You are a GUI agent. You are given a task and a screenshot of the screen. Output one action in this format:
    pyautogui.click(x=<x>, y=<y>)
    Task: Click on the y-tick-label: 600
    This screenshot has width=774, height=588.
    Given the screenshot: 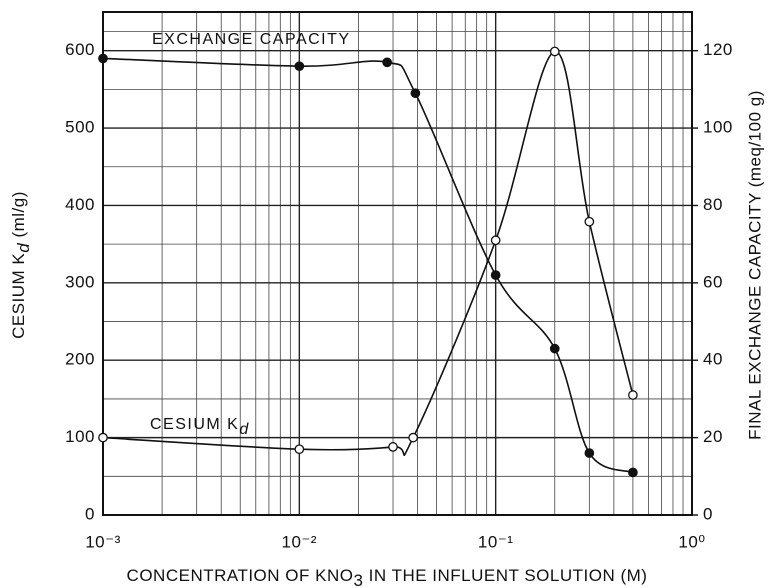 What is the action you would take?
    pyautogui.click(x=80, y=49)
    